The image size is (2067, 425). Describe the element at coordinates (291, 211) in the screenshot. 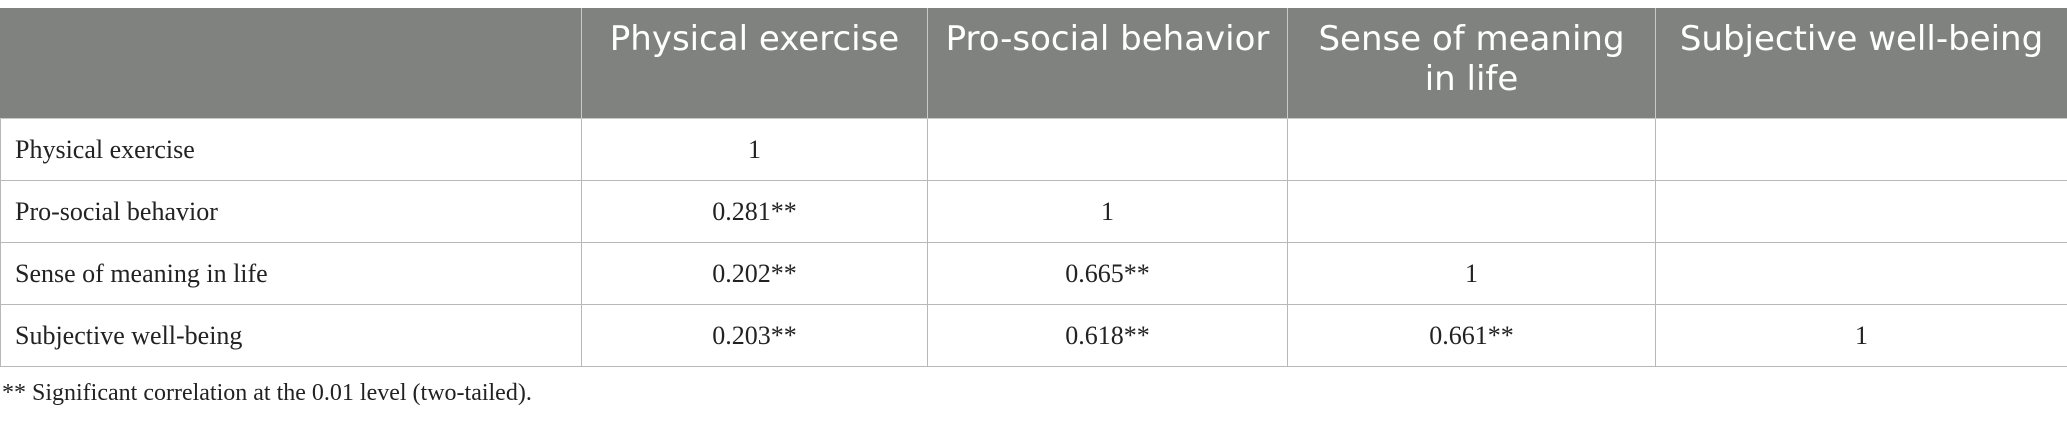

I see `row-label: Pro-social behavior` at that location.